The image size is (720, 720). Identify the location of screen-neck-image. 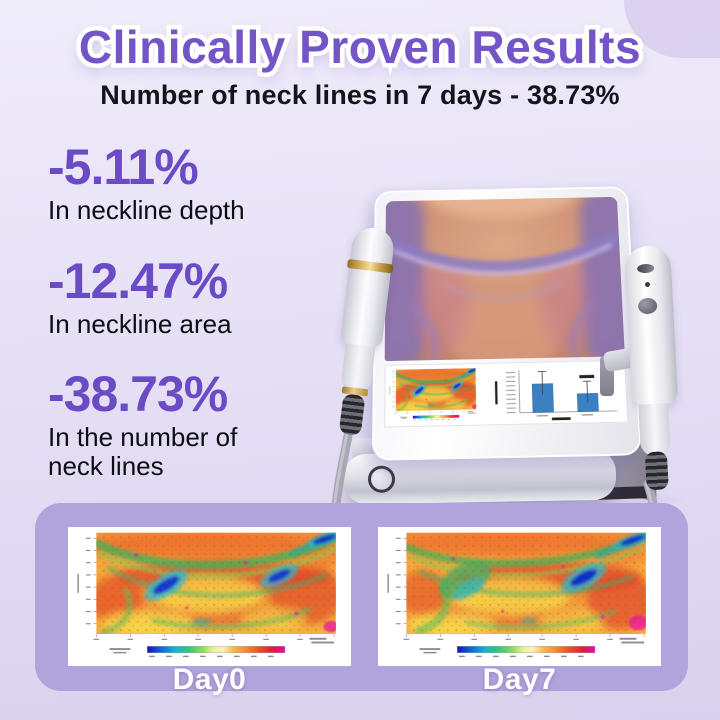
(504, 279).